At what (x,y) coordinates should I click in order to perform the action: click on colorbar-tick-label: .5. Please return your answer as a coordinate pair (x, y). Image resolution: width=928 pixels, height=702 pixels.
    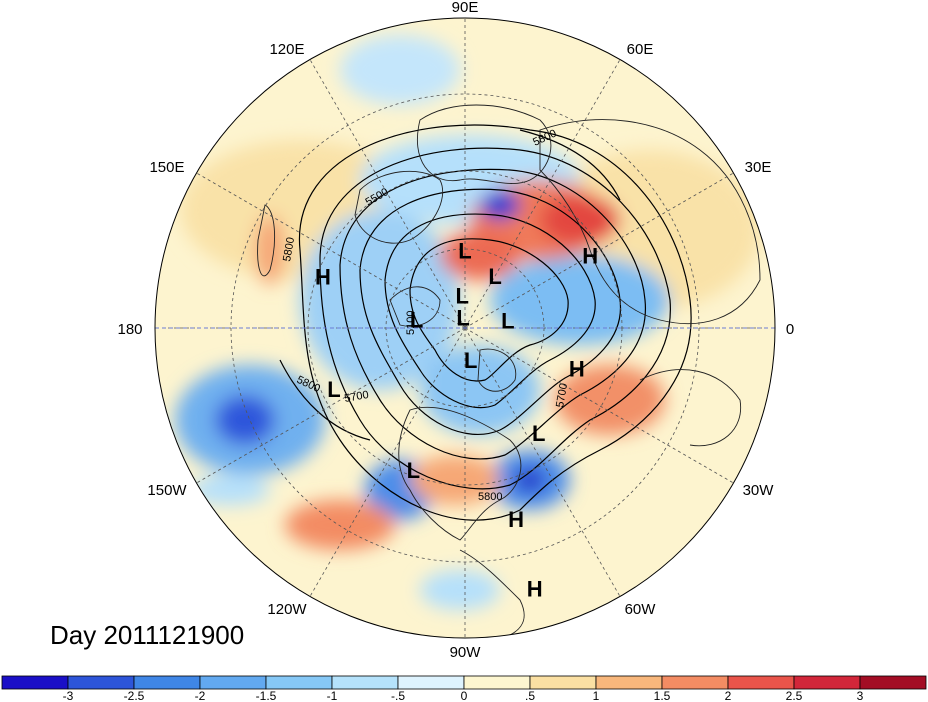
    Looking at the image, I should click on (530, 695).